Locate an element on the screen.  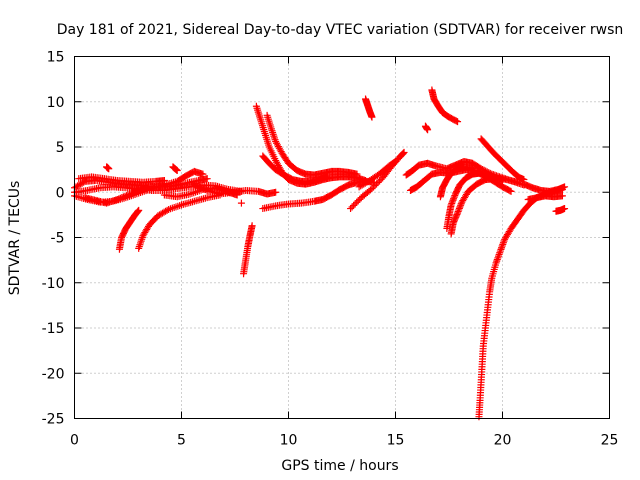
y-tick-label: -5 is located at coordinates (58, 239).